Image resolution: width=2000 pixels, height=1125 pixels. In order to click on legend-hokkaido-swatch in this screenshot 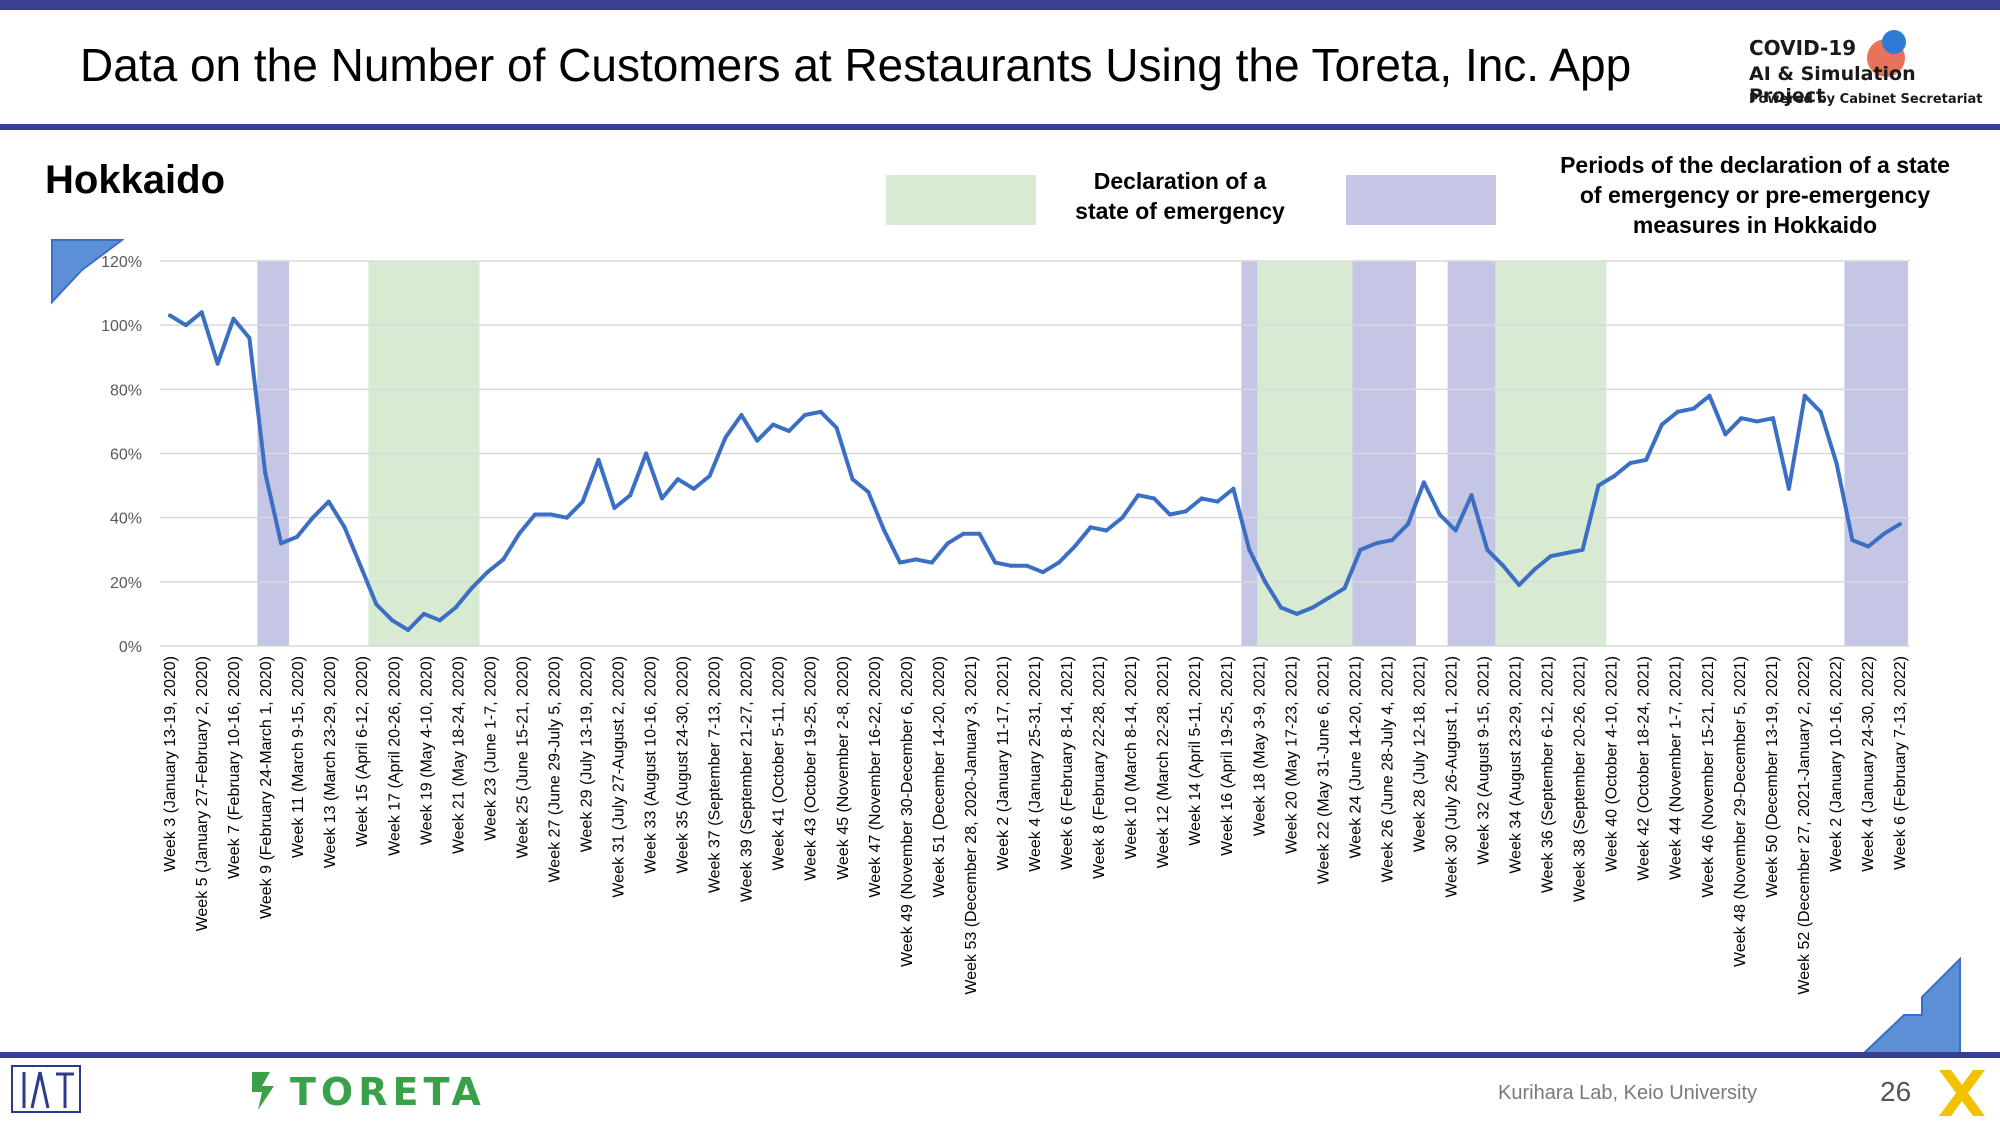, I will do `click(1421, 200)`.